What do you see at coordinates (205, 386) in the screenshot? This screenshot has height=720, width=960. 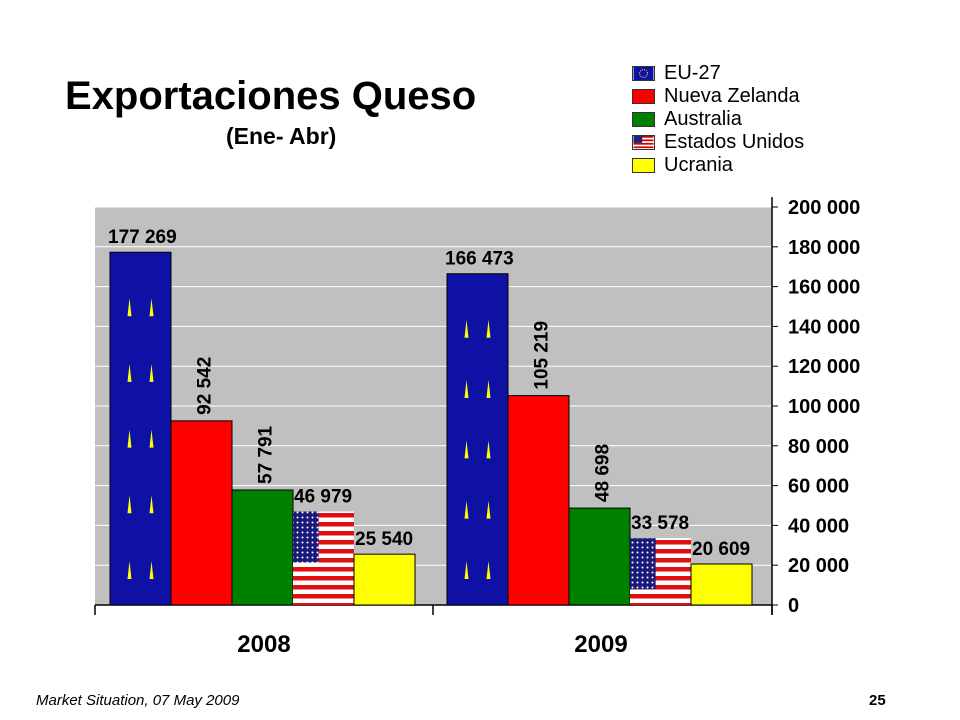 I see `data-label: 92 542` at bounding box center [205, 386].